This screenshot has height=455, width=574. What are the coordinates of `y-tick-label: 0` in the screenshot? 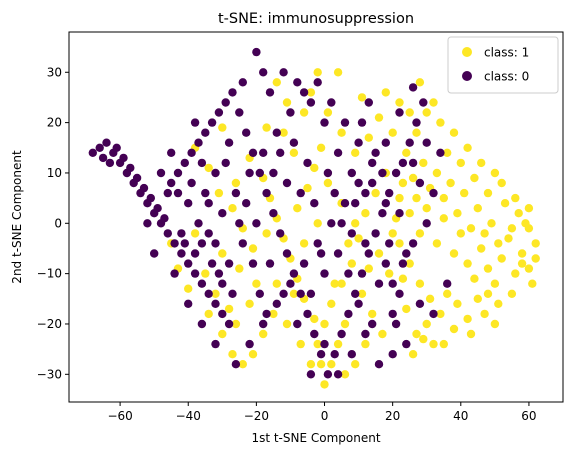 It's located at (58, 223).